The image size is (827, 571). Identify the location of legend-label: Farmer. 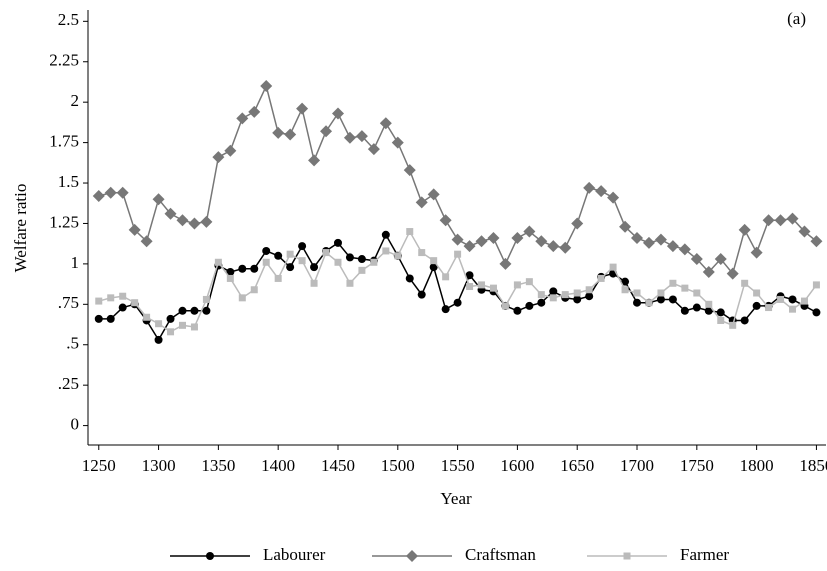
(704, 554).